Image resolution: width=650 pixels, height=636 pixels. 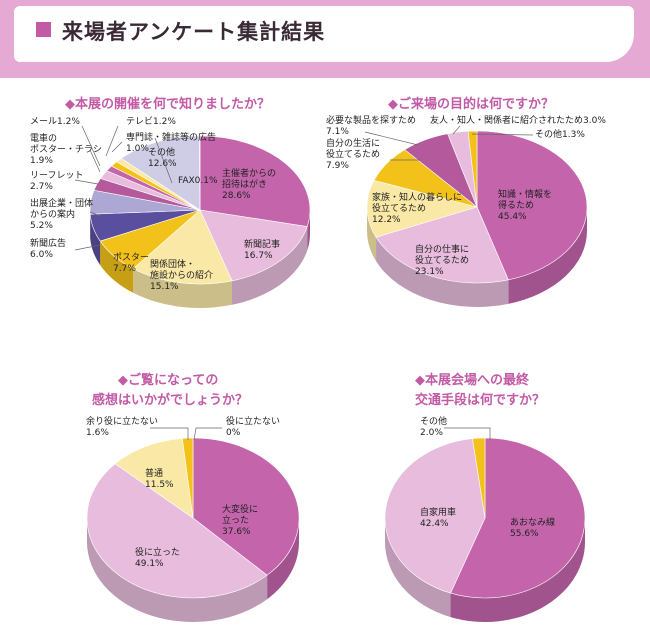 What do you see at coordinates (240, 520) in the screenshot?
I see `slice-label: 大変役に立った 37.6%` at bounding box center [240, 520].